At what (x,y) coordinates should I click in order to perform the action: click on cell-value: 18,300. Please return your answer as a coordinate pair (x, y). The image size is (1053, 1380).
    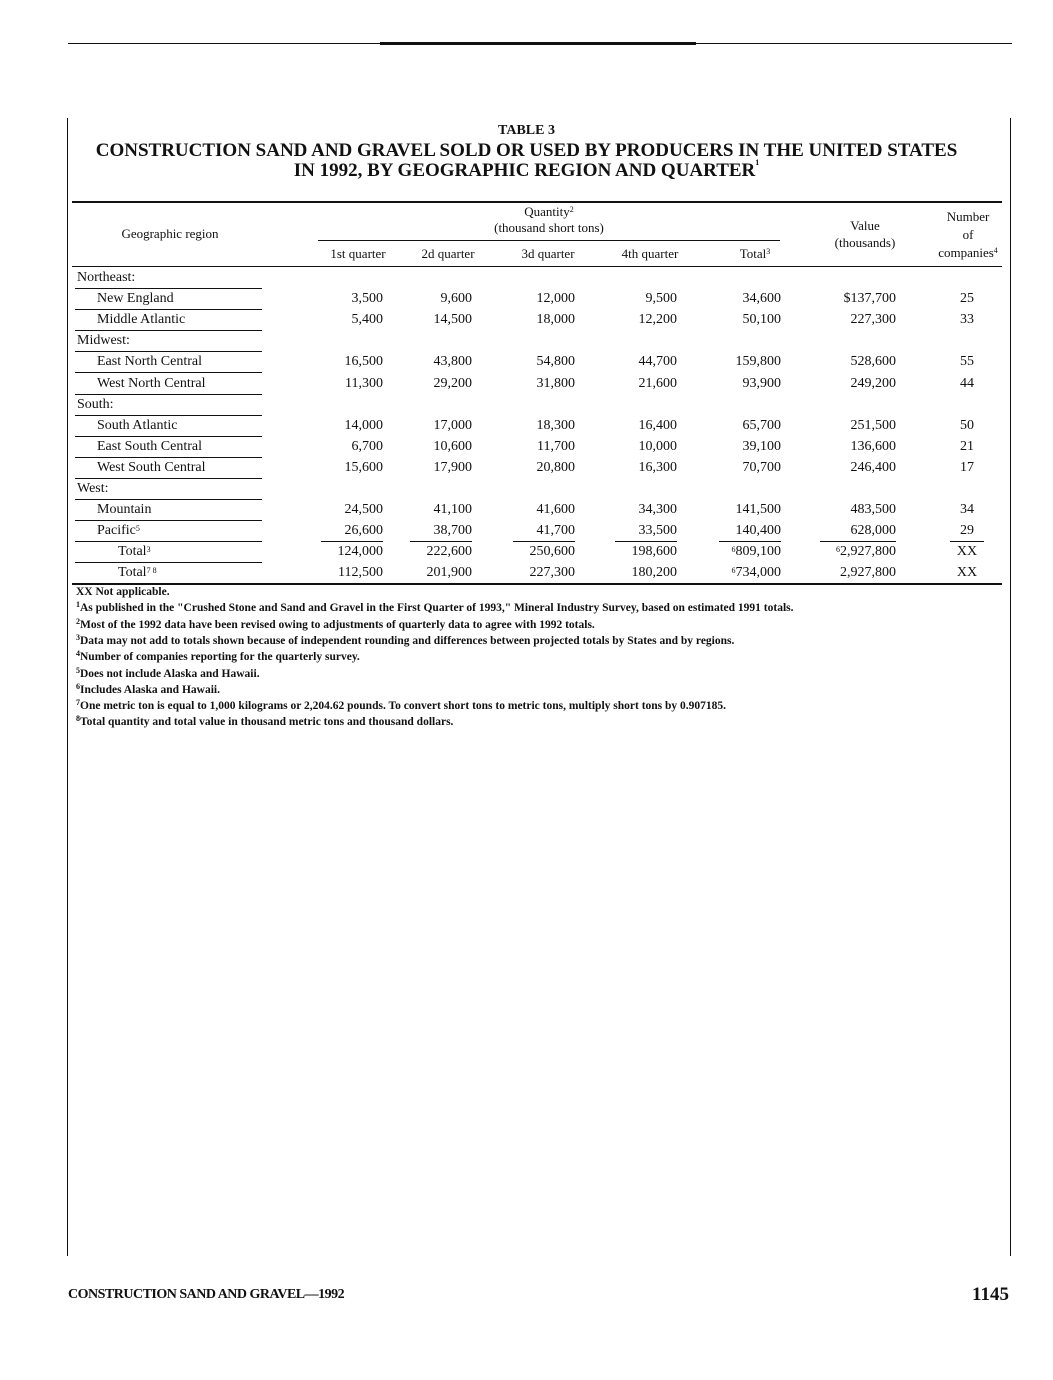
    Looking at the image, I should click on (556, 425).